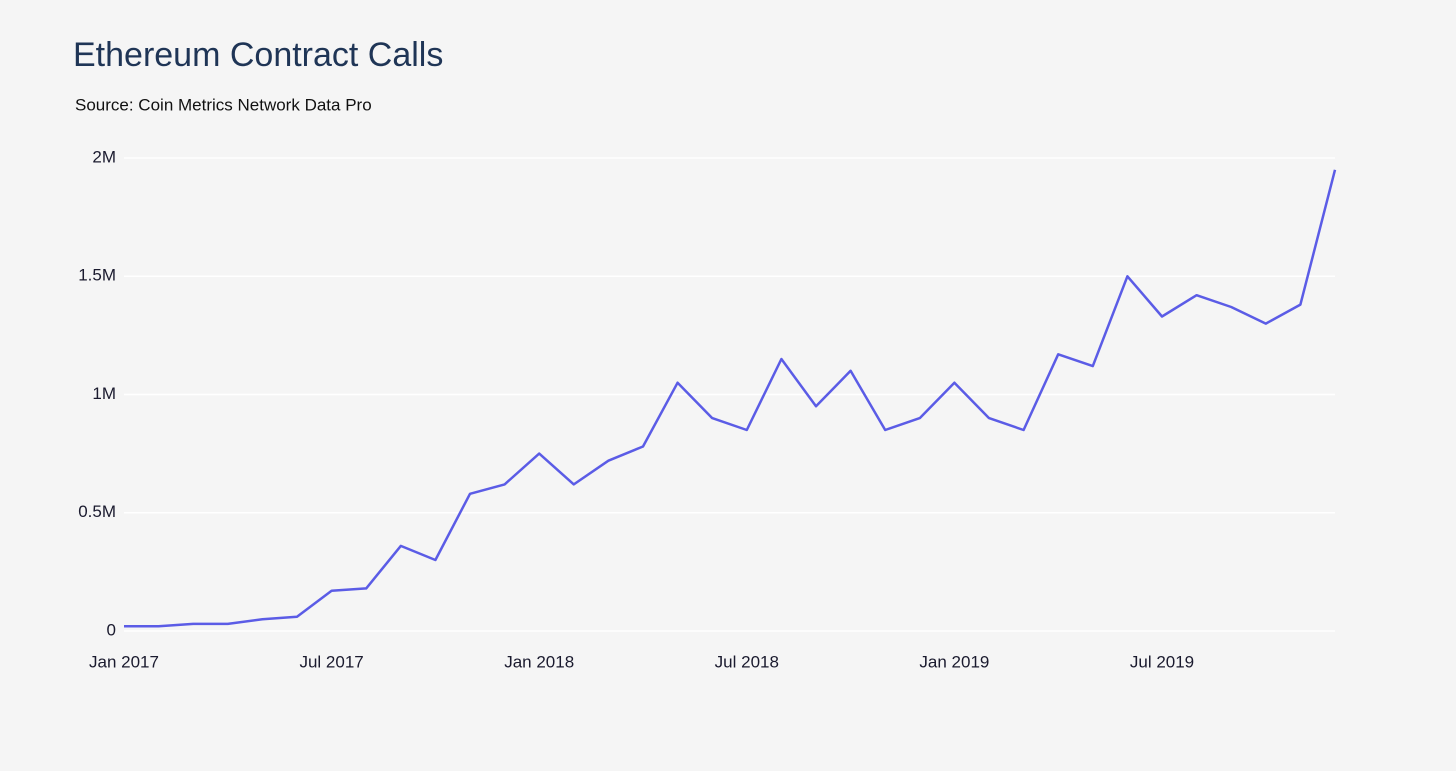 This screenshot has height=771, width=1456. I want to click on y-tick-label: 0.5M, so click(97, 511).